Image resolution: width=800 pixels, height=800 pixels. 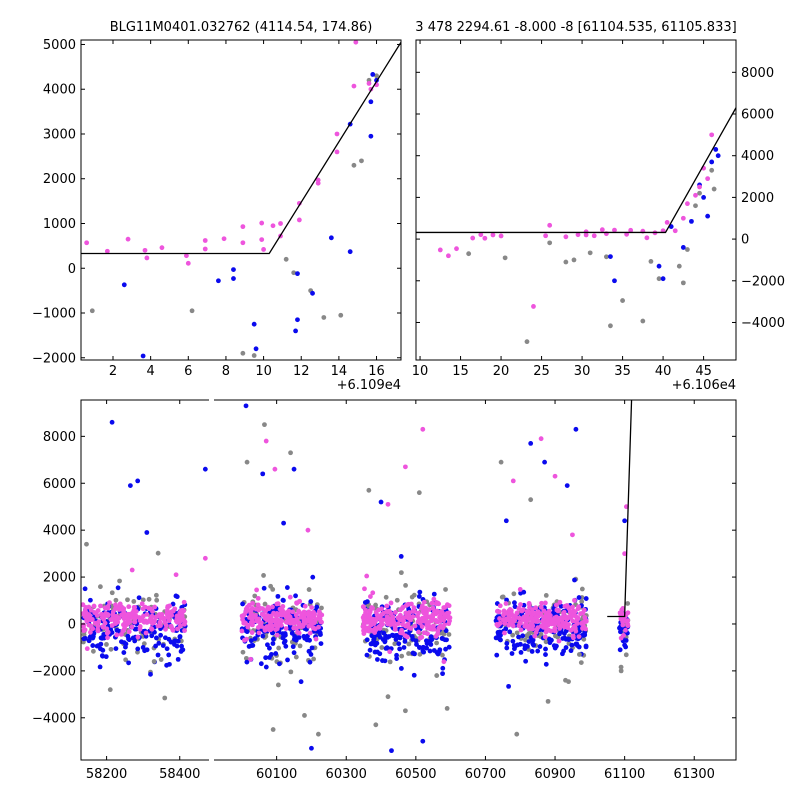 What do you see at coordinates (59, 224) in the screenshot?
I see `y-tick-label: 1000` at bounding box center [59, 224].